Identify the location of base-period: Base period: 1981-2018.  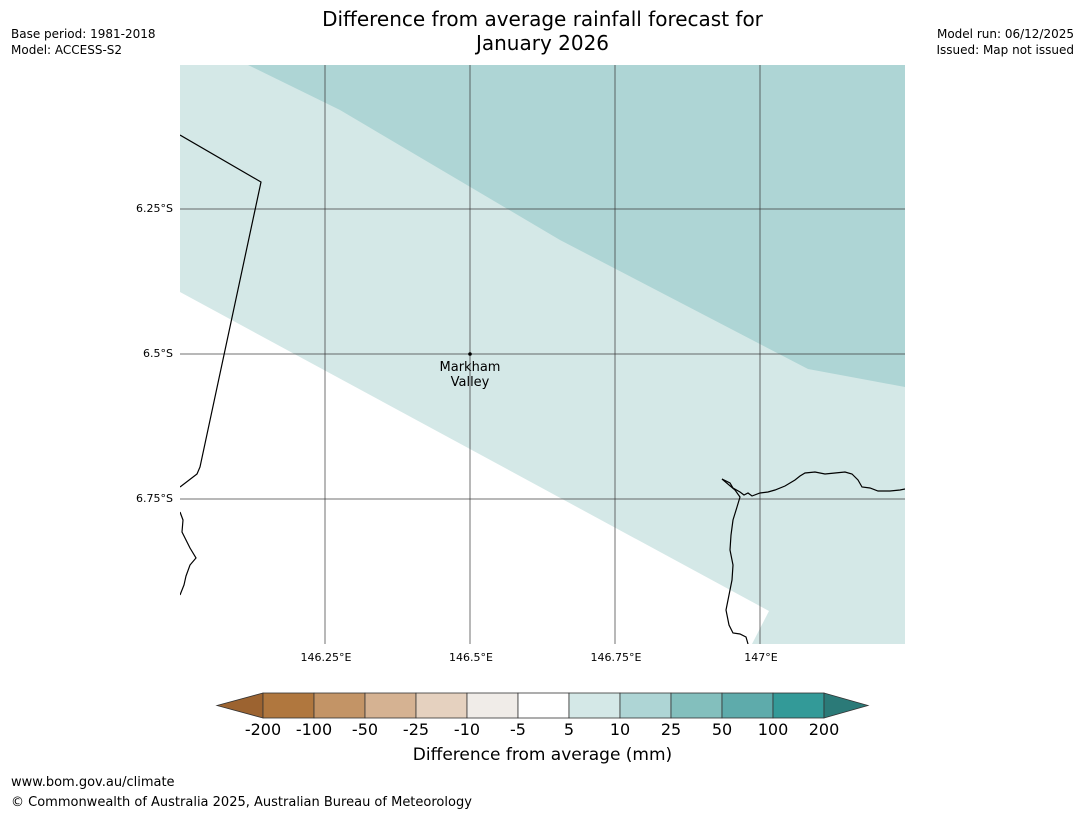
(83, 34).